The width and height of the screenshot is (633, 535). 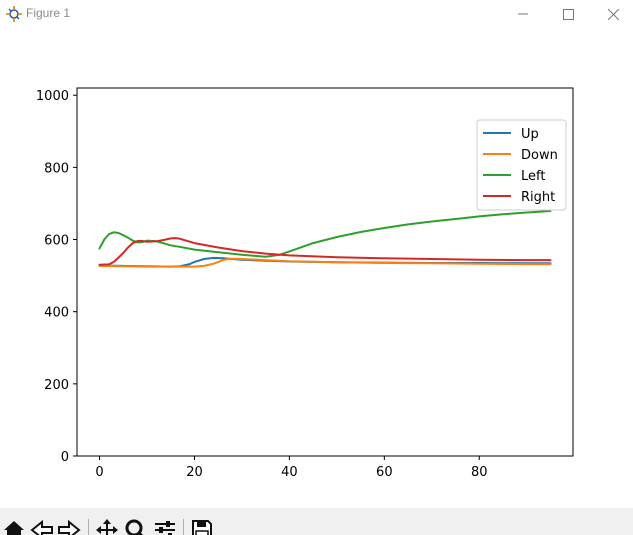 I want to click on maximize-icon, so click(x=568, y=14).